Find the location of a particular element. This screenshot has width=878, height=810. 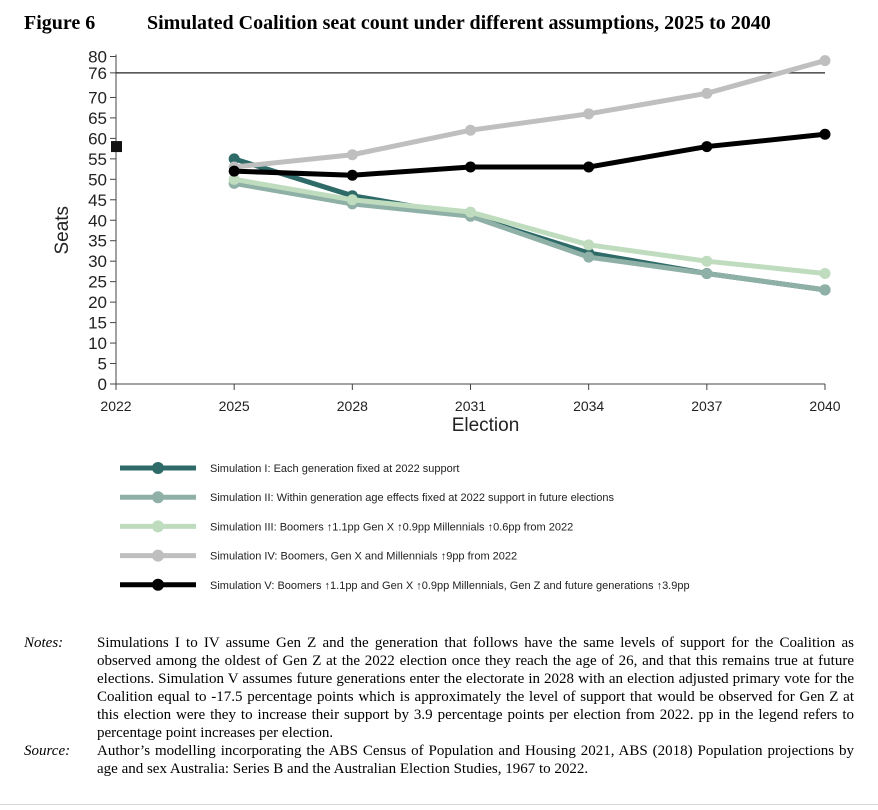

x-tick-label: 2040 is located at coordinates (824, 406).